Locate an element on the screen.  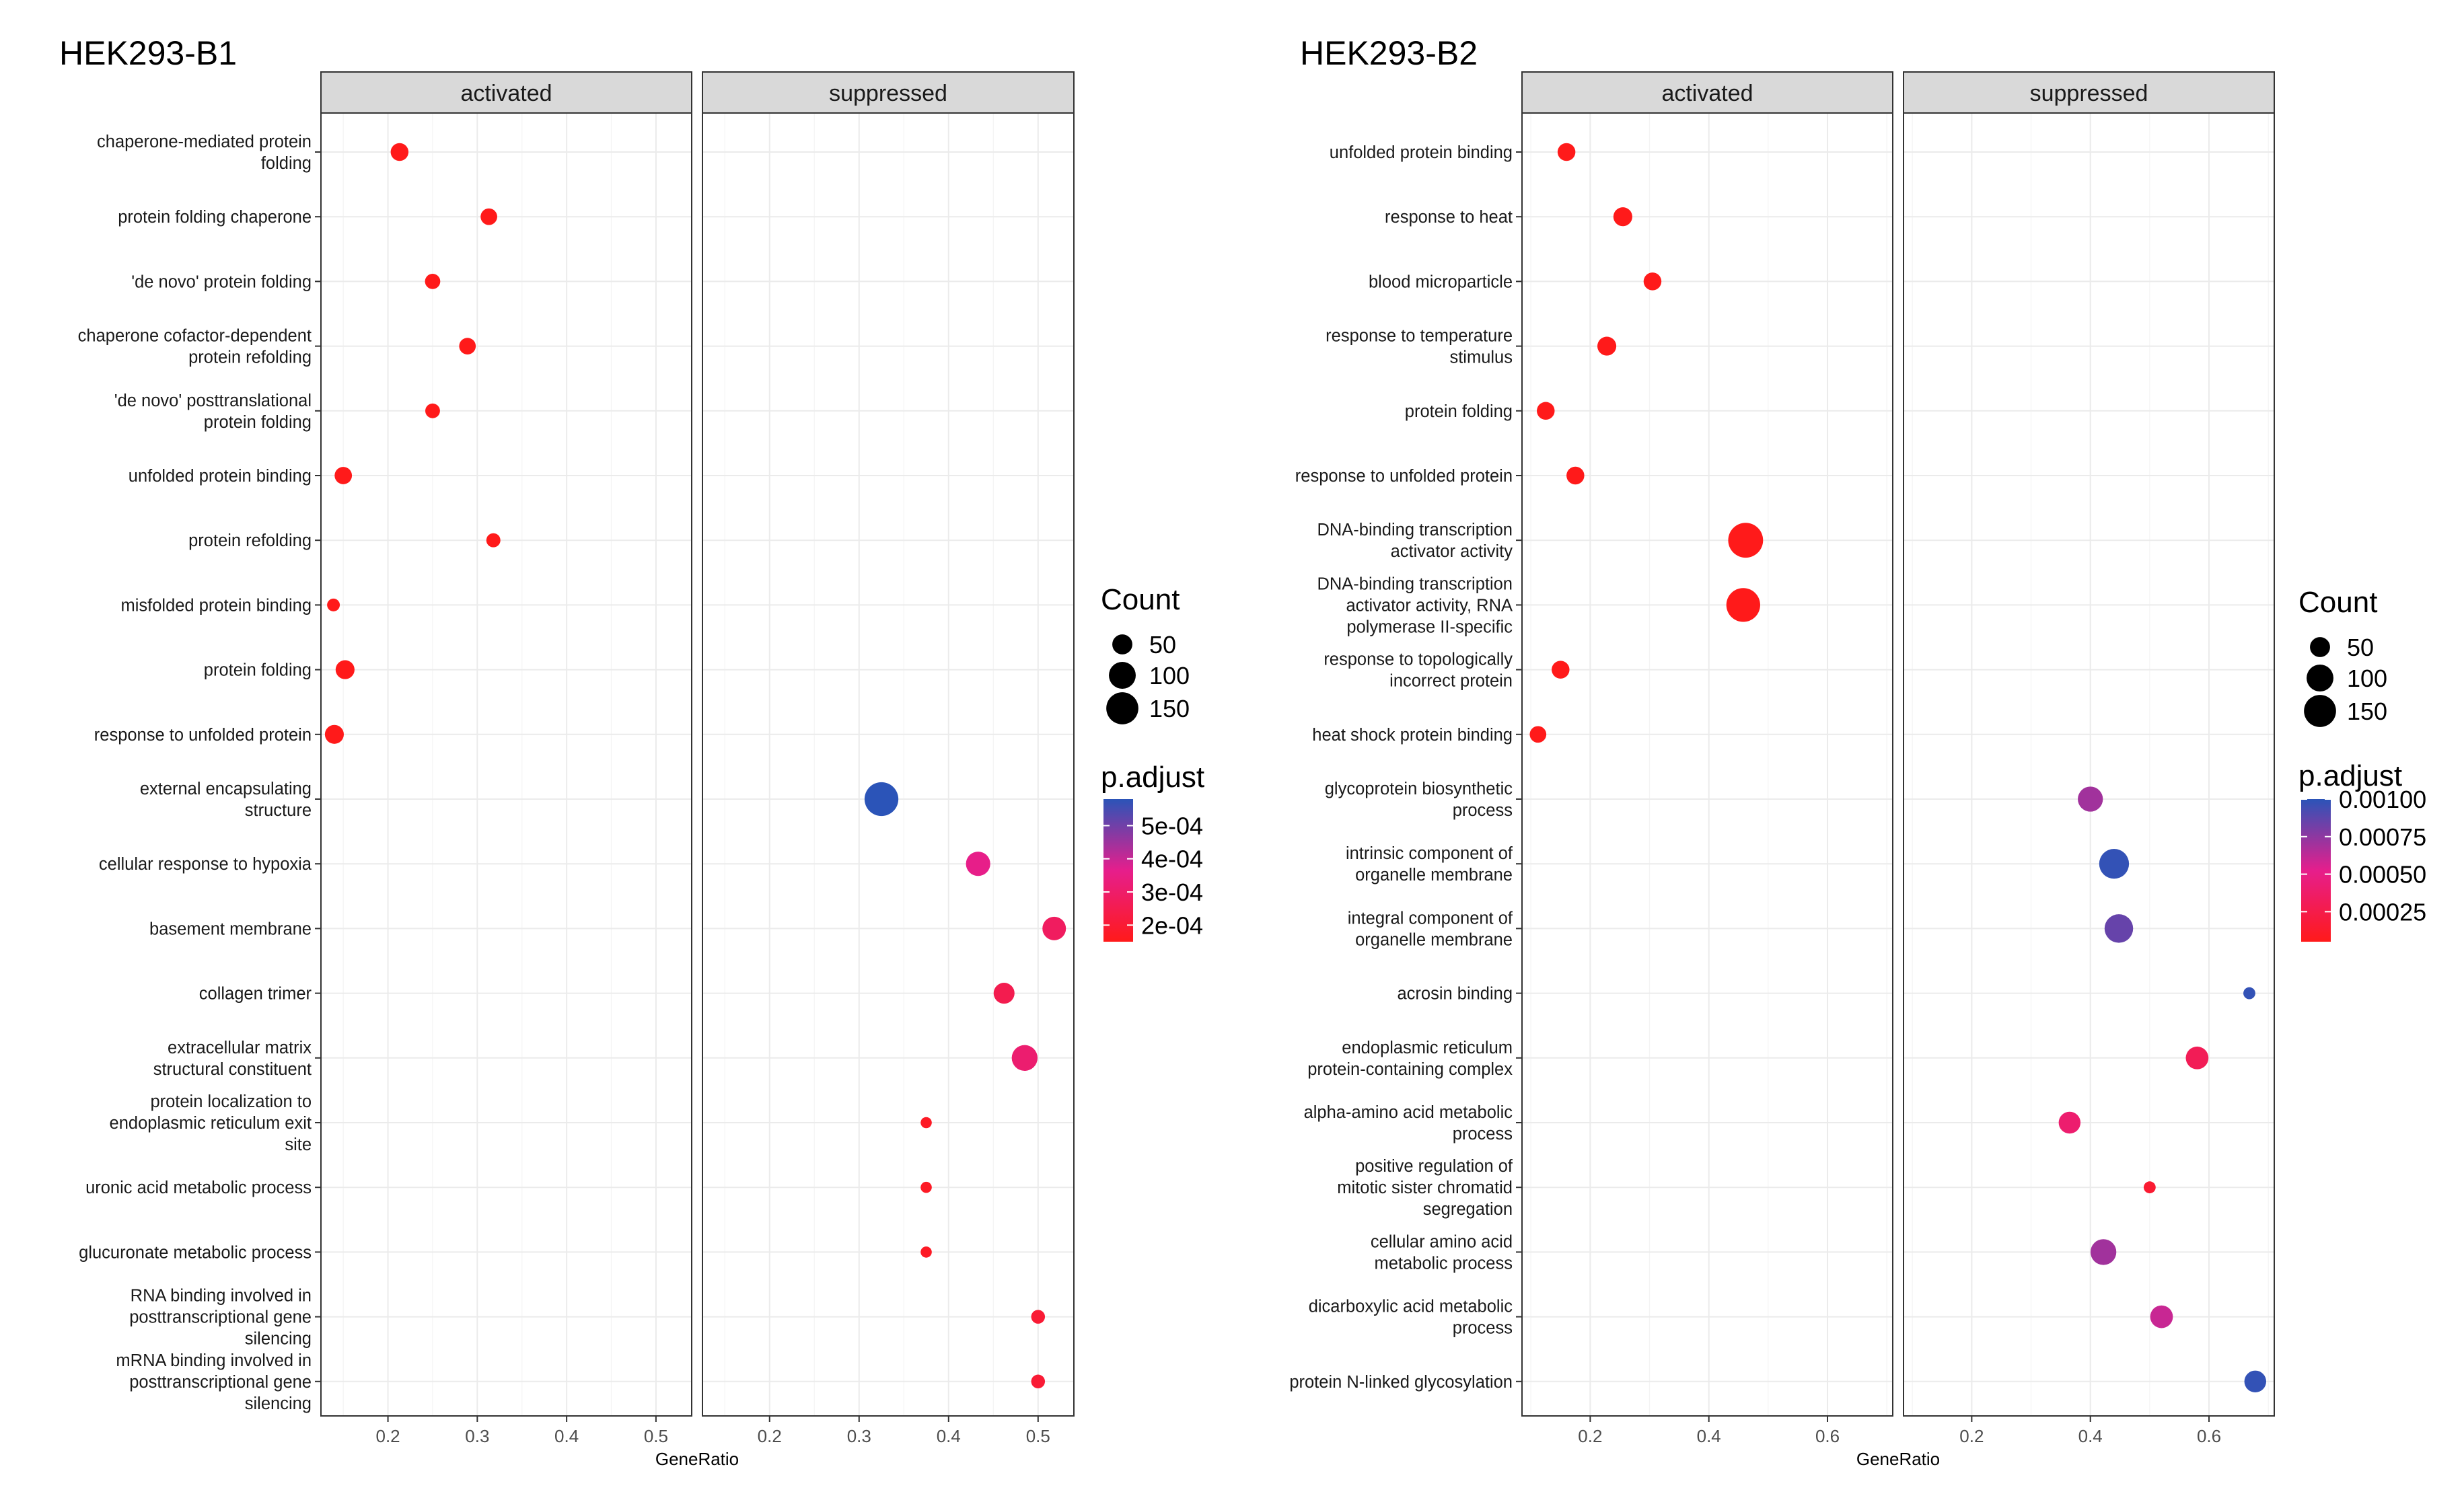
y-tick-label-line: site is located at coordinates (298, 1144).